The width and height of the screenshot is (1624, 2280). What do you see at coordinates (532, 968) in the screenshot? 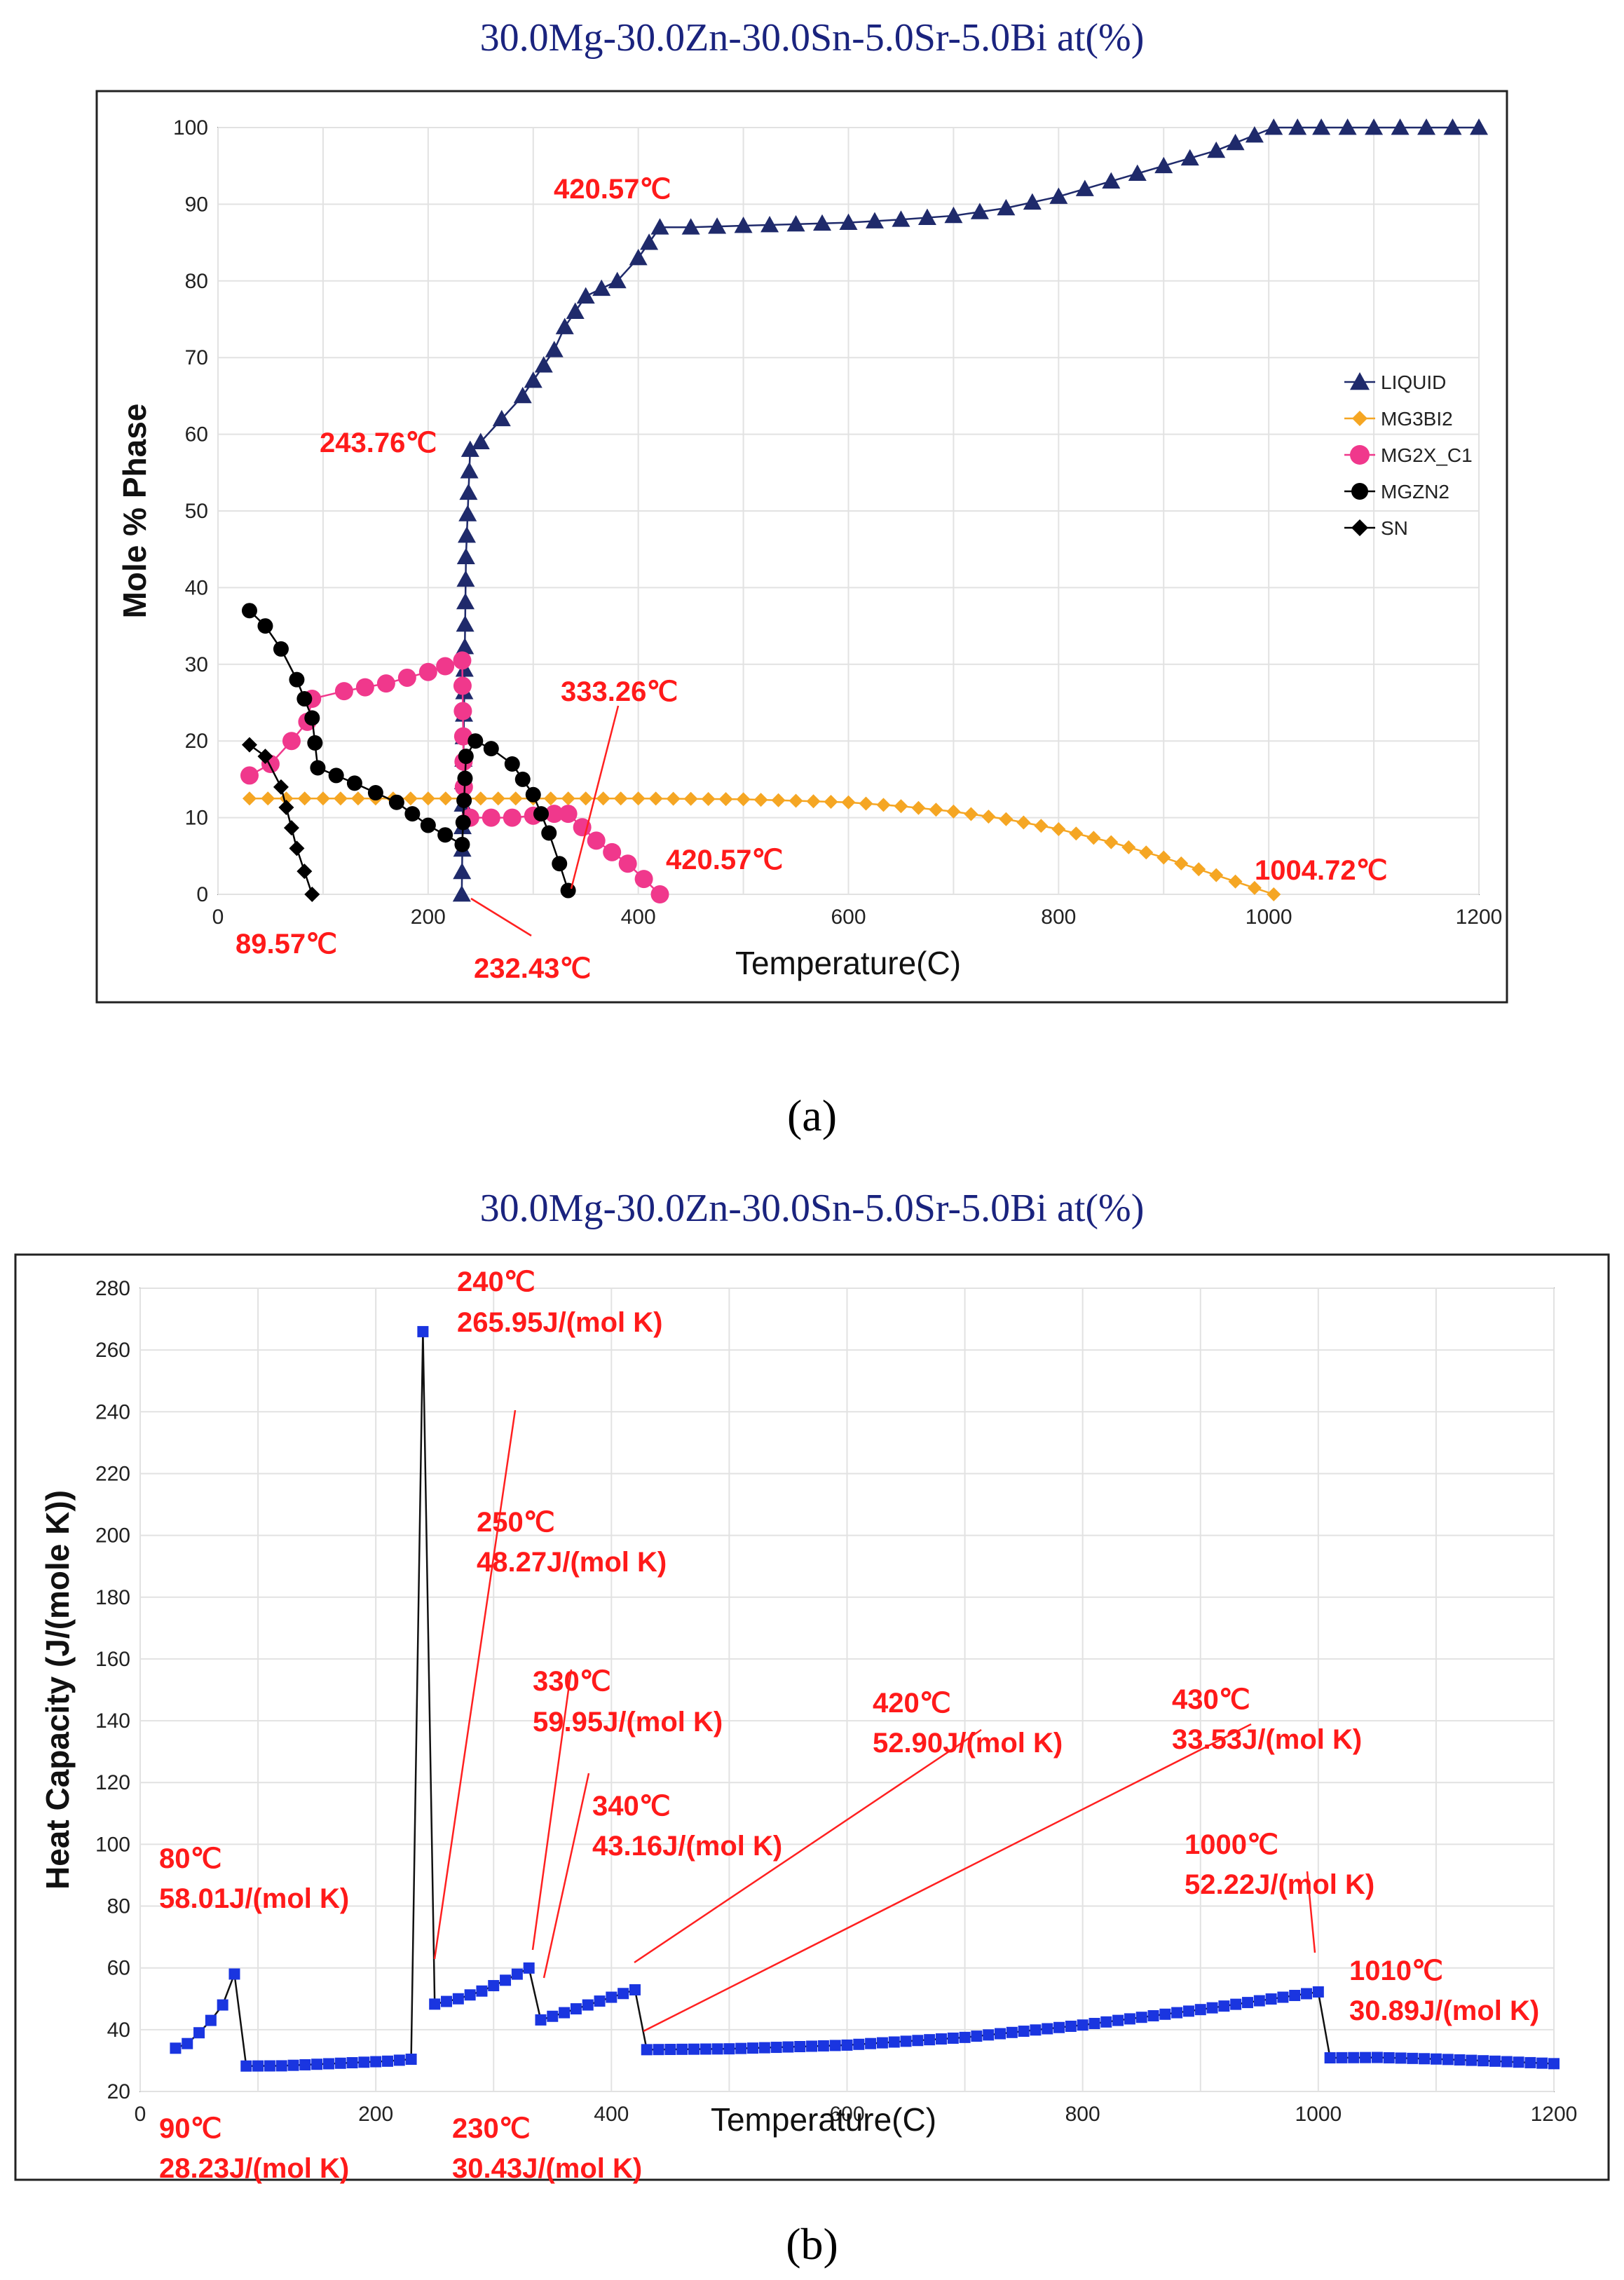
I see `annotation-a-232: 232.43℃` at bounding box center [532, 968].